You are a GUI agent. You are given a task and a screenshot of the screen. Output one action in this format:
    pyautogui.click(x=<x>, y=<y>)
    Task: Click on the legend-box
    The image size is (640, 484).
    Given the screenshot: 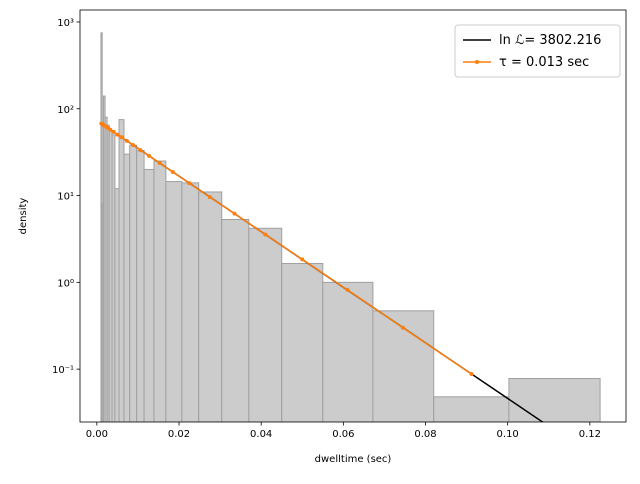 What is the action you would take?
    pyautogui.click(x=537, y=51)
    